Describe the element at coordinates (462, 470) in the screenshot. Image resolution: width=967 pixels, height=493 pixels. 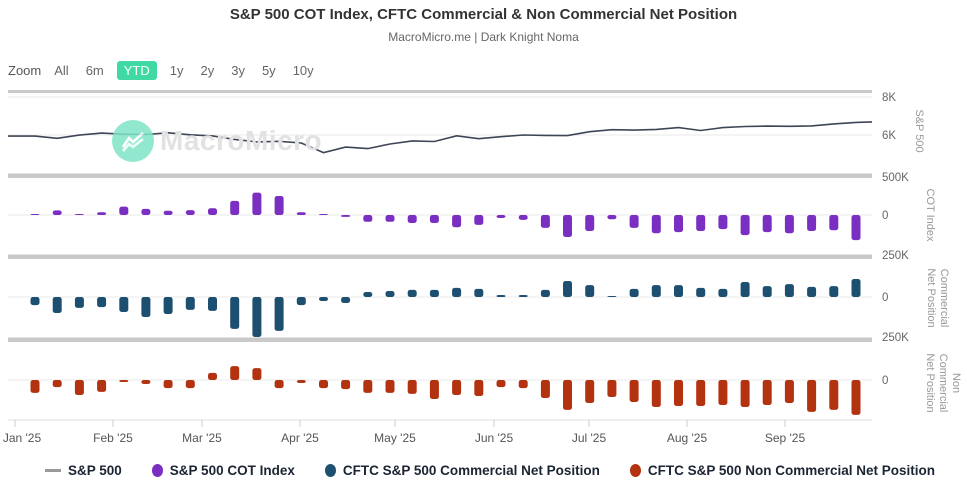
I see `legend-item-2: CFTC S&P 500 Commercial Net Position` at that location.